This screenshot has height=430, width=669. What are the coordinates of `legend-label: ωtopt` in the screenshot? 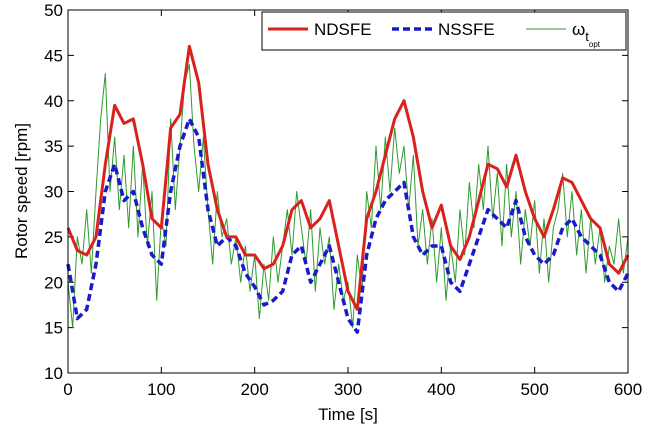 It's located at (586, 34).